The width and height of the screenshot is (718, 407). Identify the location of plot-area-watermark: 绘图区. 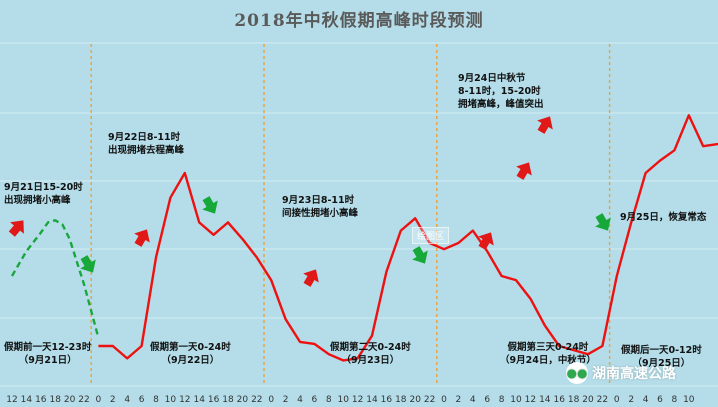
(431, 235).